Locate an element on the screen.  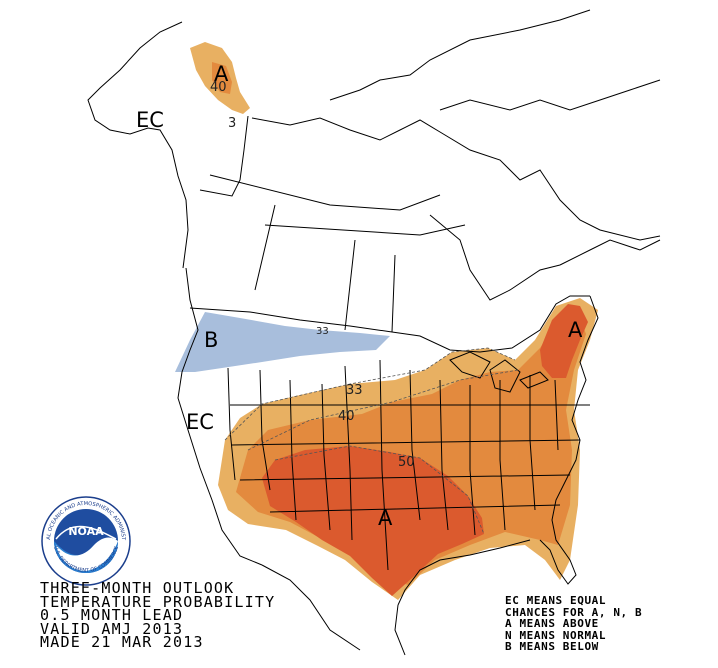
alaska-canada-border is located at coordinates (224, 156).